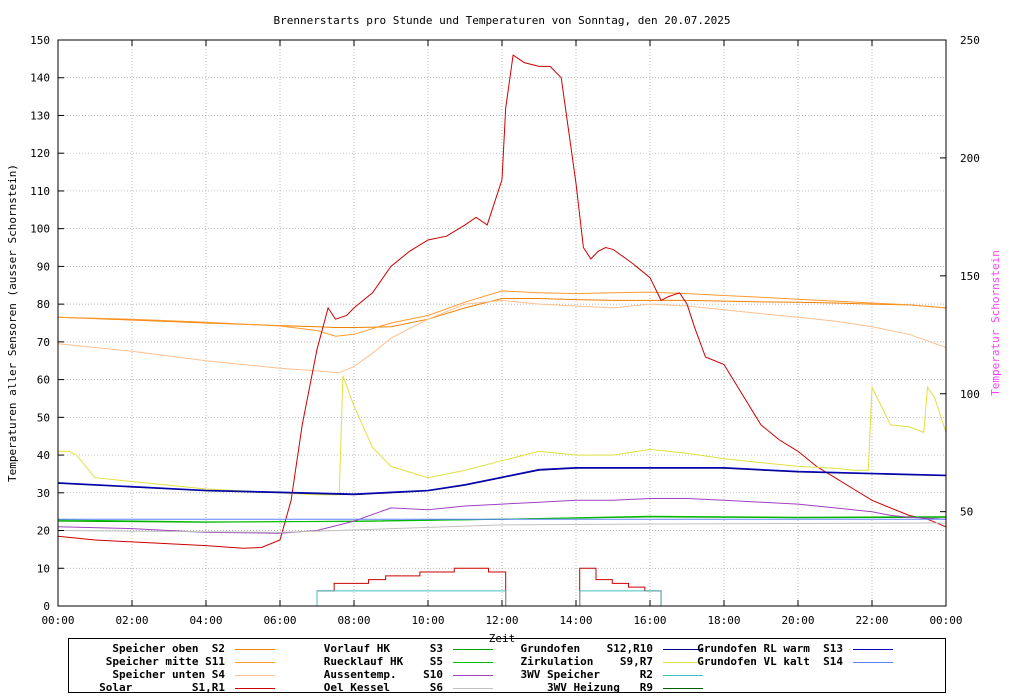 Image resolution: width=1024 pixels, height=700 pixels. I want to click on legend-label: Oel Kessel S6, so click(383, 687).